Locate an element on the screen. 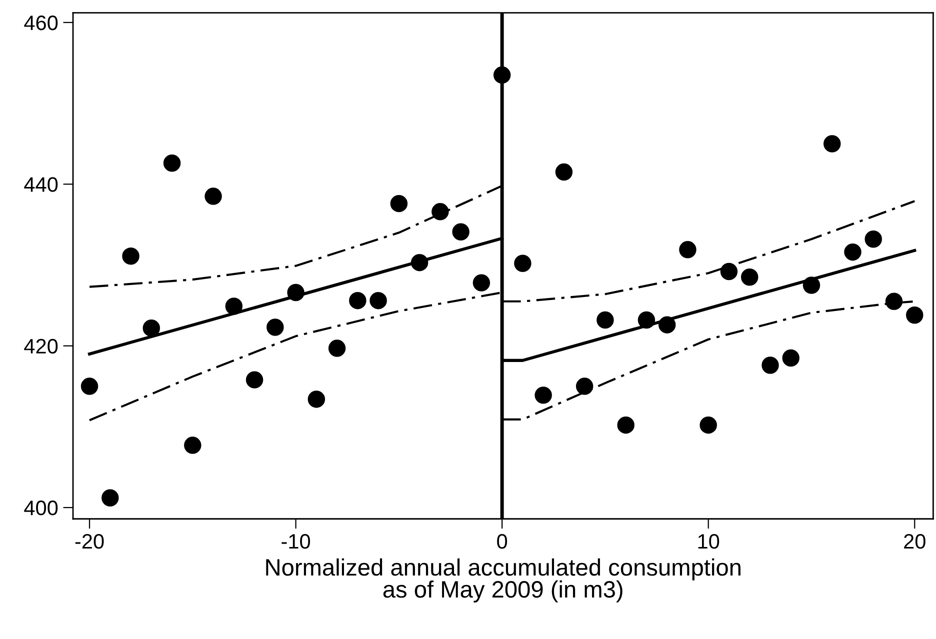 This screenshot has width=936, height=639. y-tick-label: 440 is located at coordinates (41, 184).